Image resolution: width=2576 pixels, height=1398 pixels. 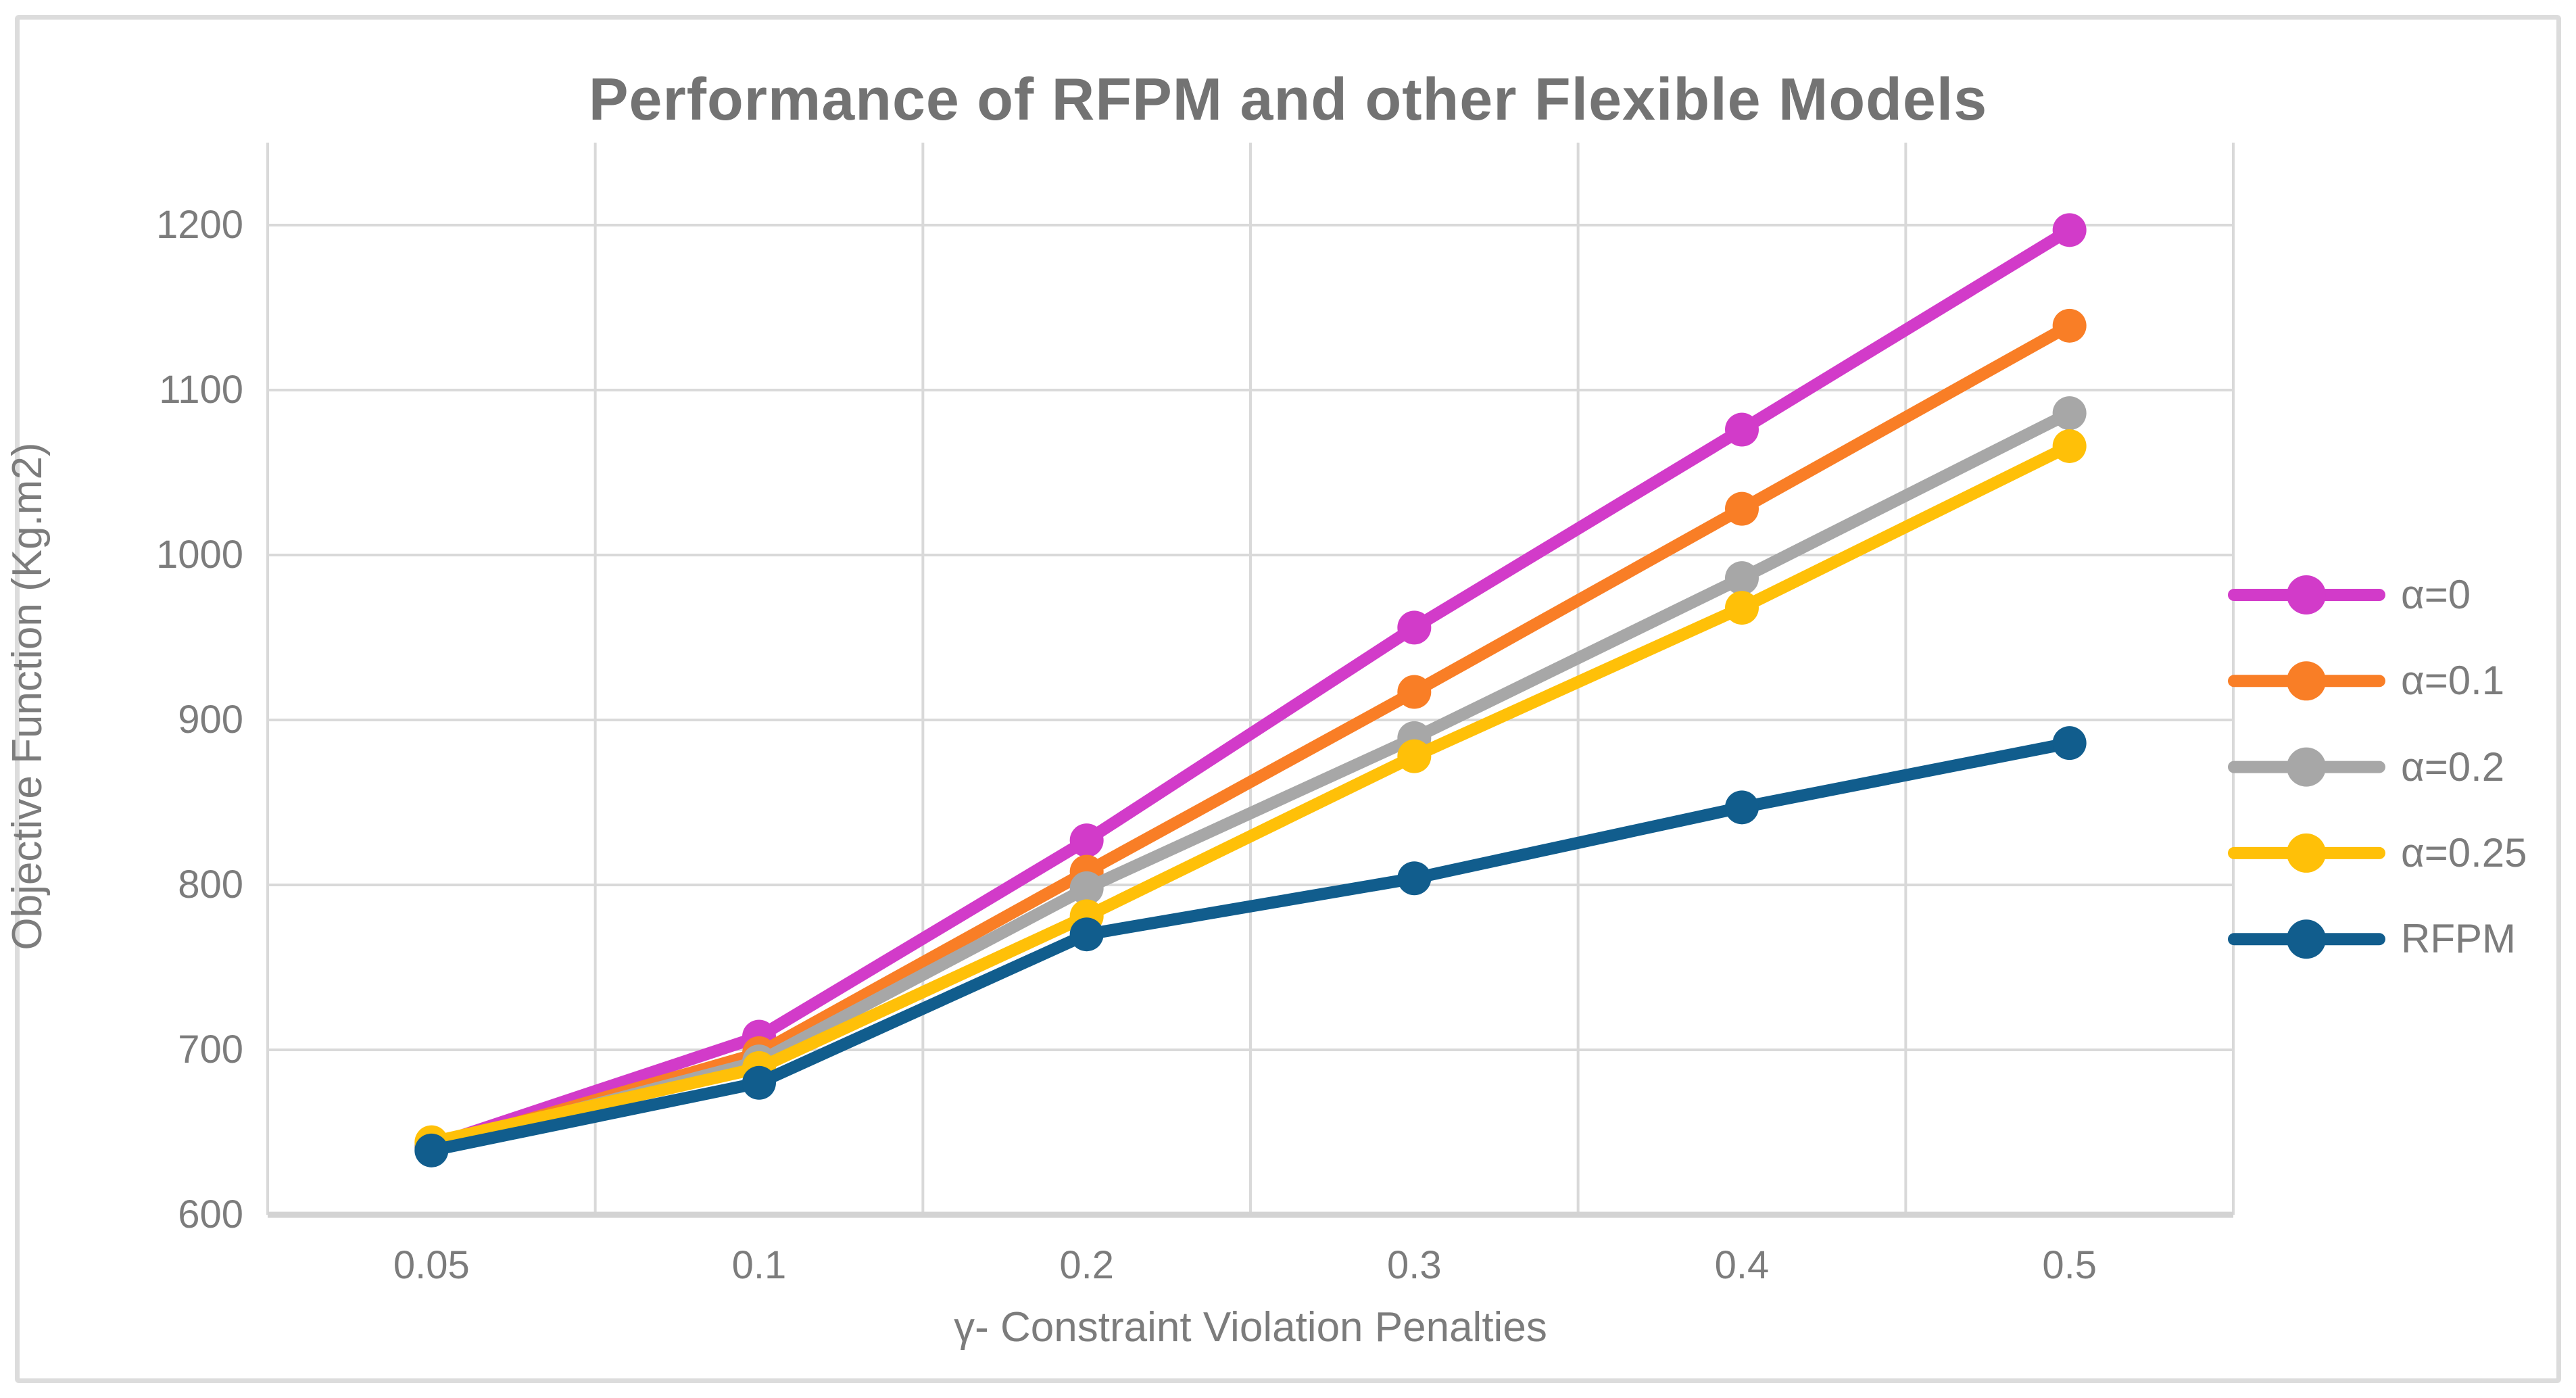 I want to click on y-tick-label: 900, so click(x=210, y=720).